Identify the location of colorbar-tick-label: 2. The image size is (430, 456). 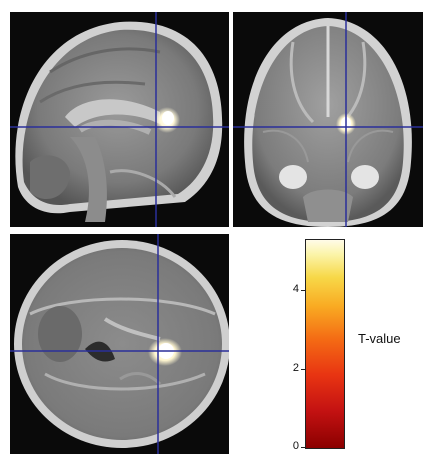
(295, 367).